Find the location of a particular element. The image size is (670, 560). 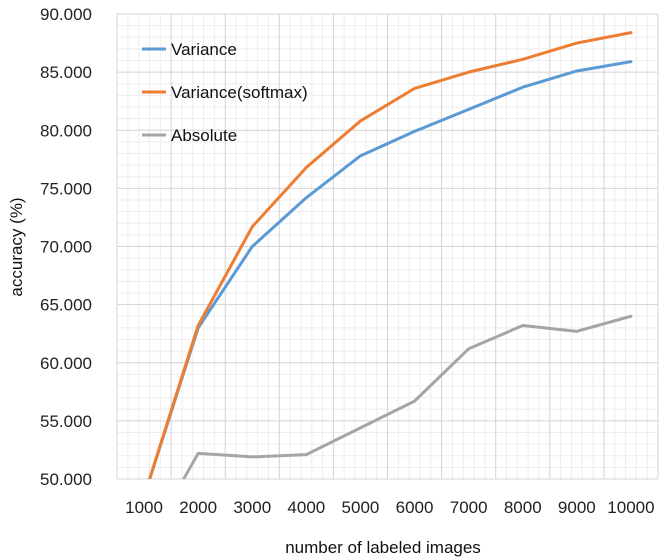

y-tick-label: 80.000 is located at coordinates (66, 130).